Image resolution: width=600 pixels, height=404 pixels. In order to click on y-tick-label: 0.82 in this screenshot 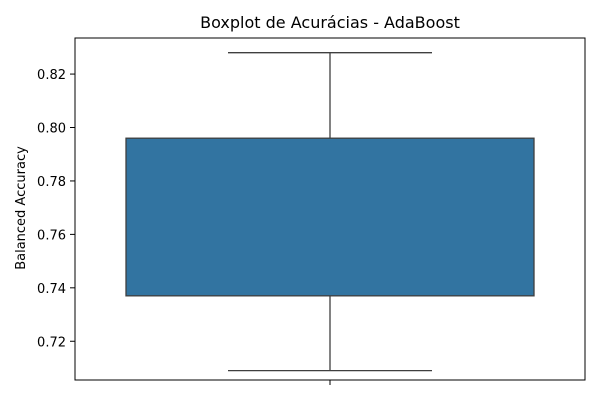, I will do `click(51, 75)`.